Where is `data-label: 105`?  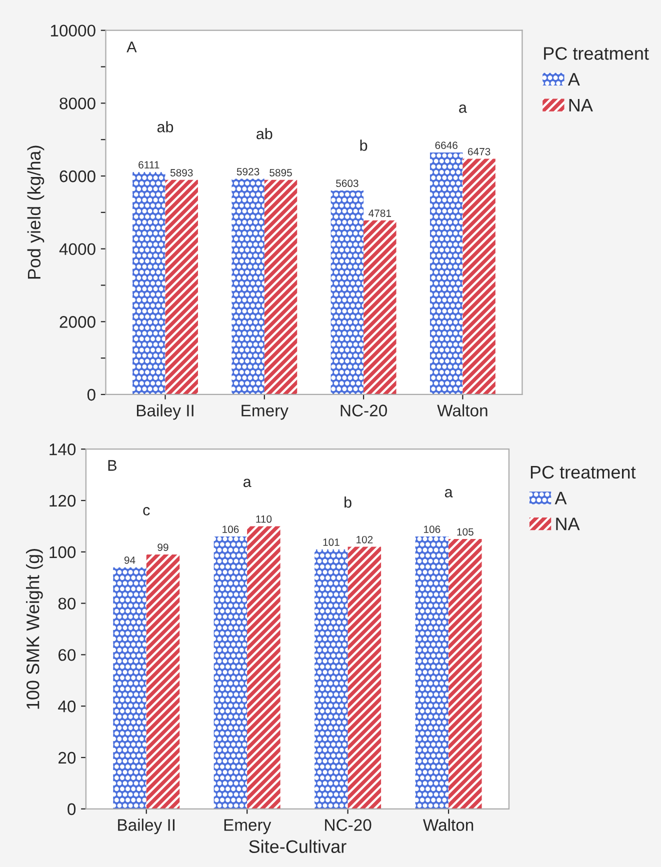 data-label: 105 is located at coordinates (465, 532).